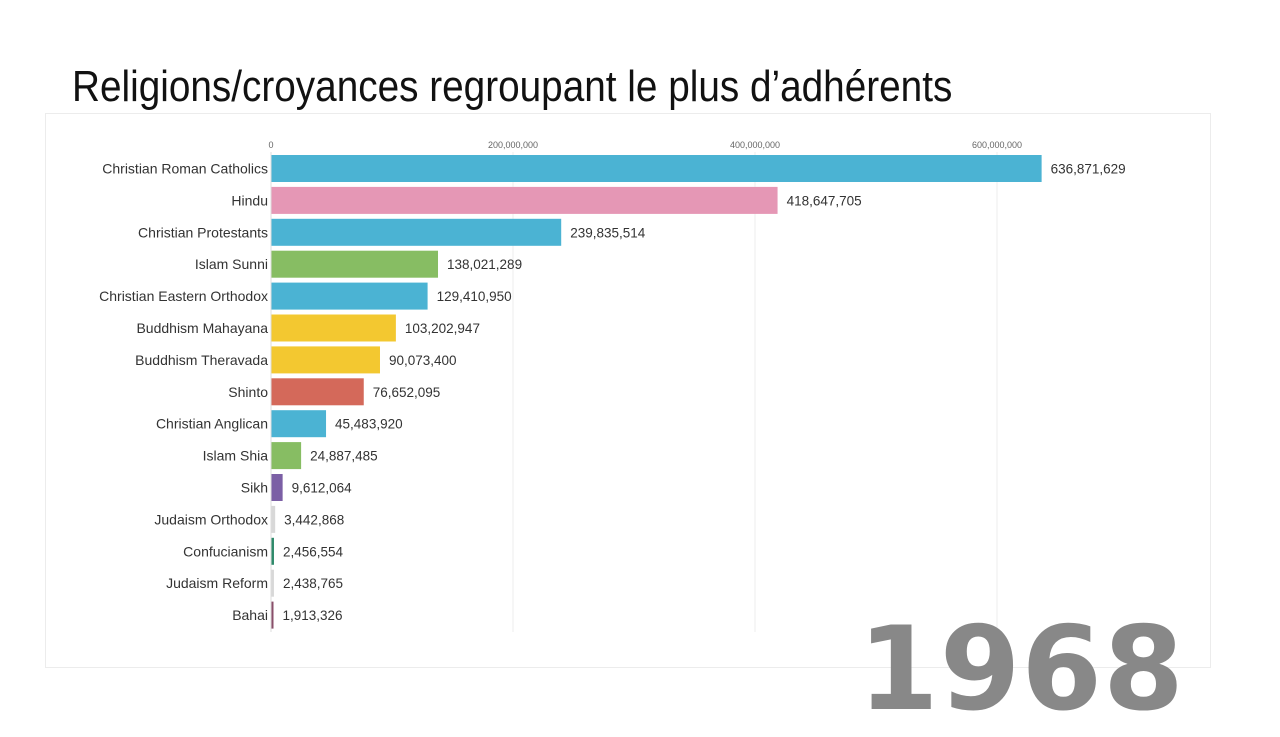 The image size is (1280, 737). I want to click on value-label: 636,871,629, so click(1088, 169).